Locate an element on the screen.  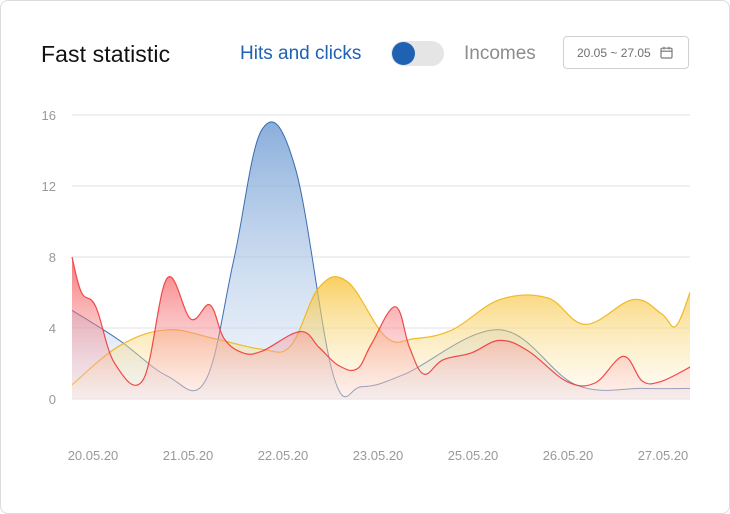
metric-toggle is located at coordinates (417, 53).